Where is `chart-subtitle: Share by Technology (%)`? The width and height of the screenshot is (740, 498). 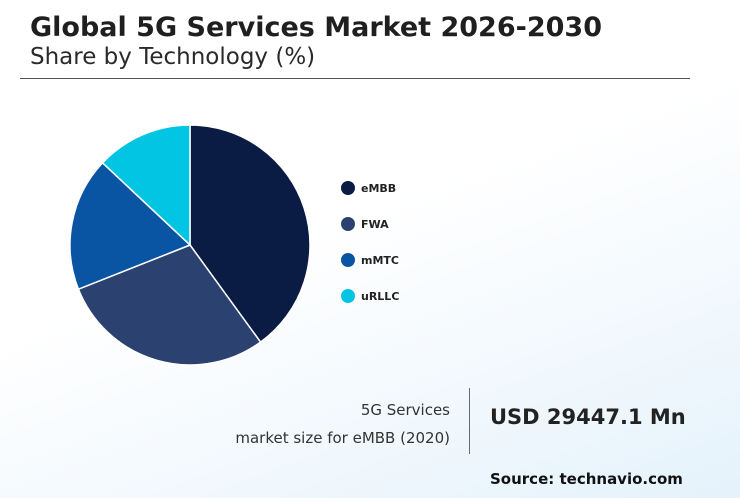 chart-subtitle: Share by Technology (%) is located at coordinates (173, 57).